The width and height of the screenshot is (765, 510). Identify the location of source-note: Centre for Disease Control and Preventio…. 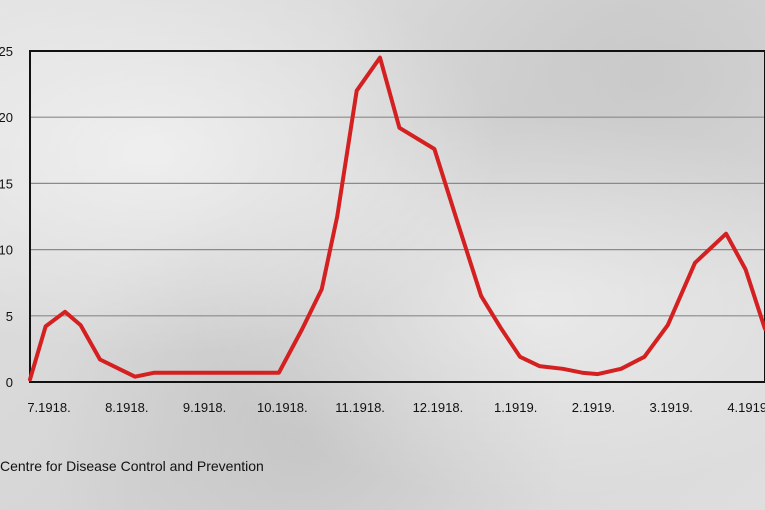
(132, 466).